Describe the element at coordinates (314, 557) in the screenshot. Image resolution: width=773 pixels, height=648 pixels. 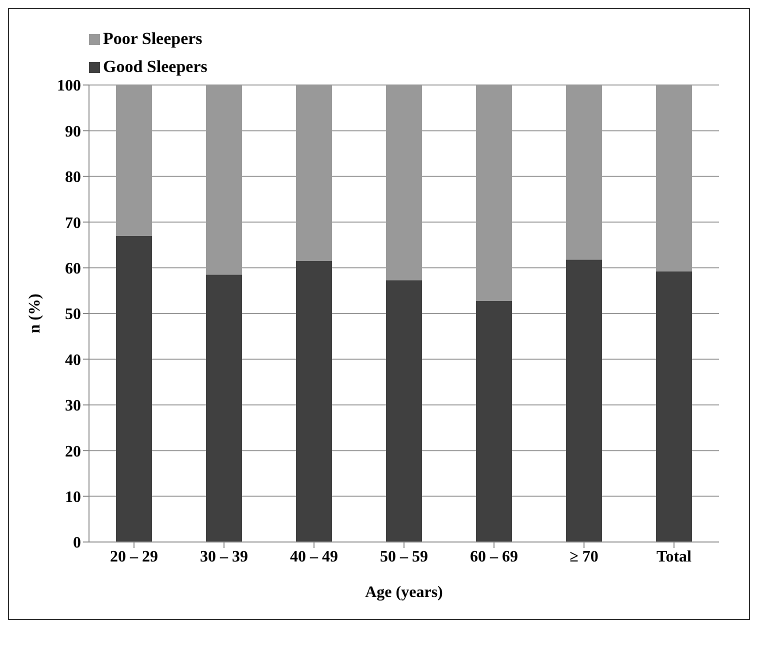
I see `x-tick-label: 40 – 49` at that location.